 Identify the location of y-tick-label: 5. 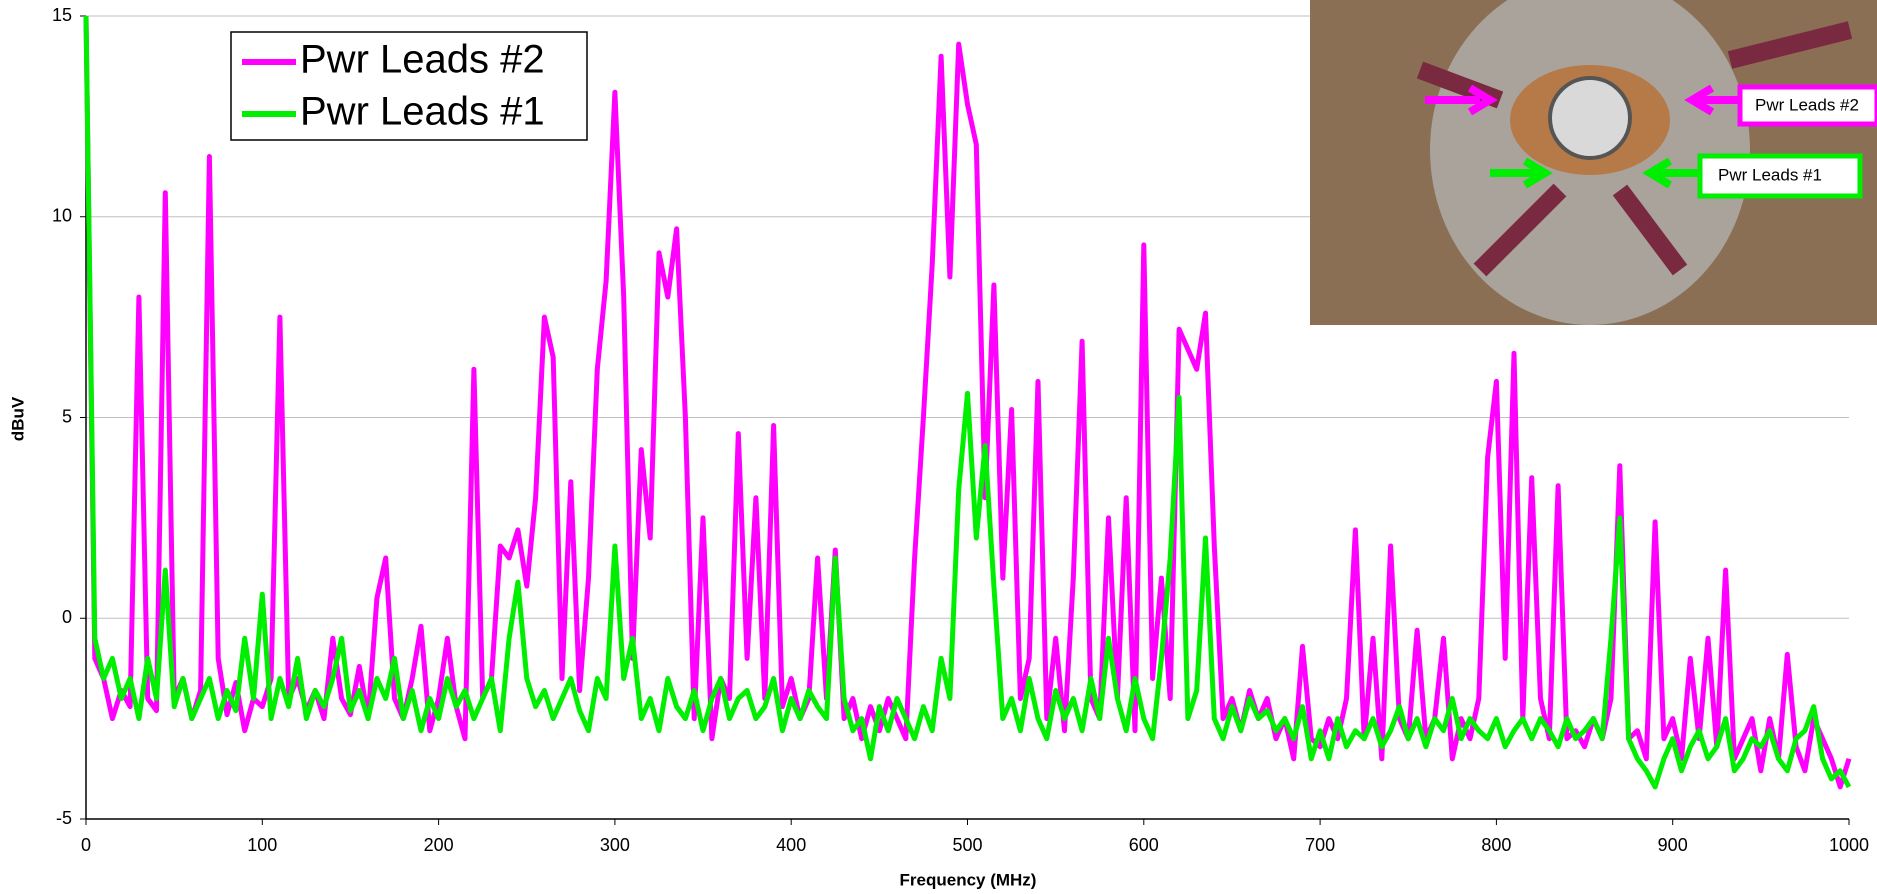
(67, 416).